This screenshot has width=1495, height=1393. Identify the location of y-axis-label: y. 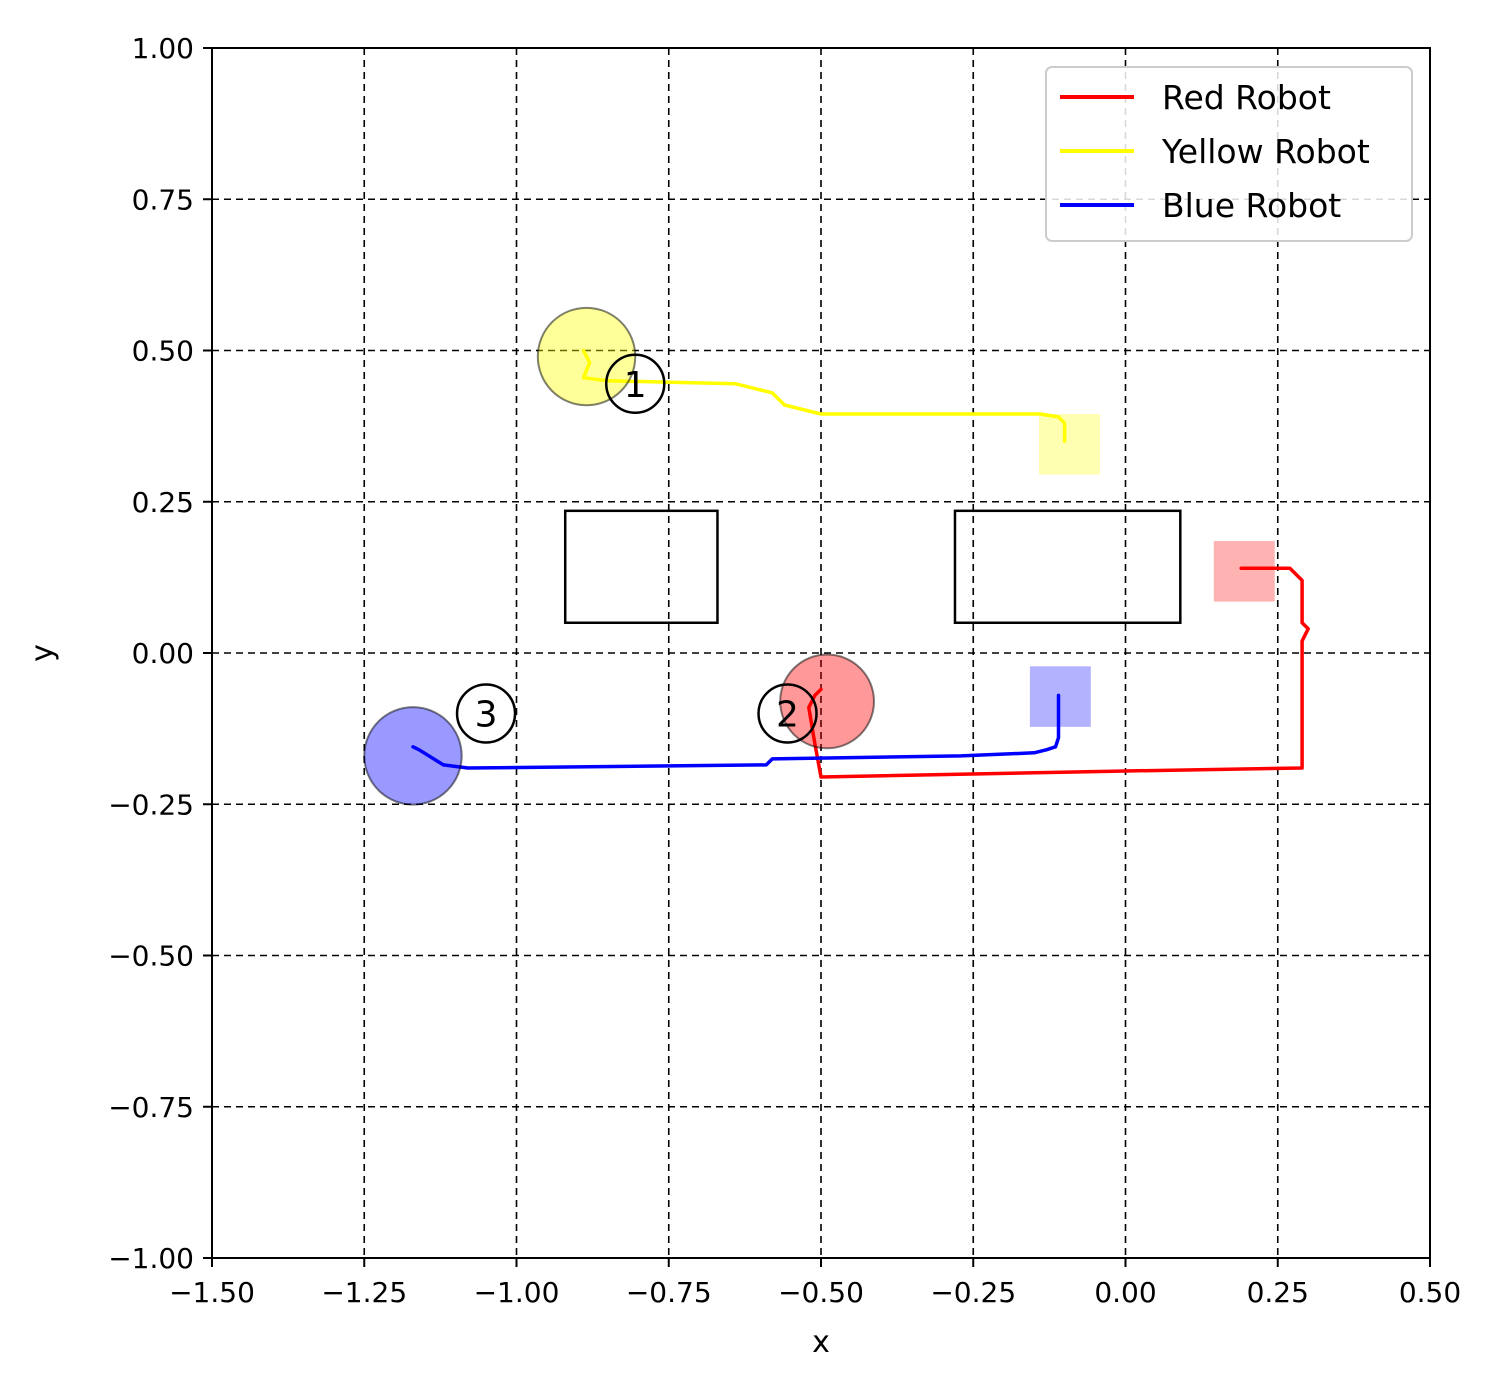
(42, 653).